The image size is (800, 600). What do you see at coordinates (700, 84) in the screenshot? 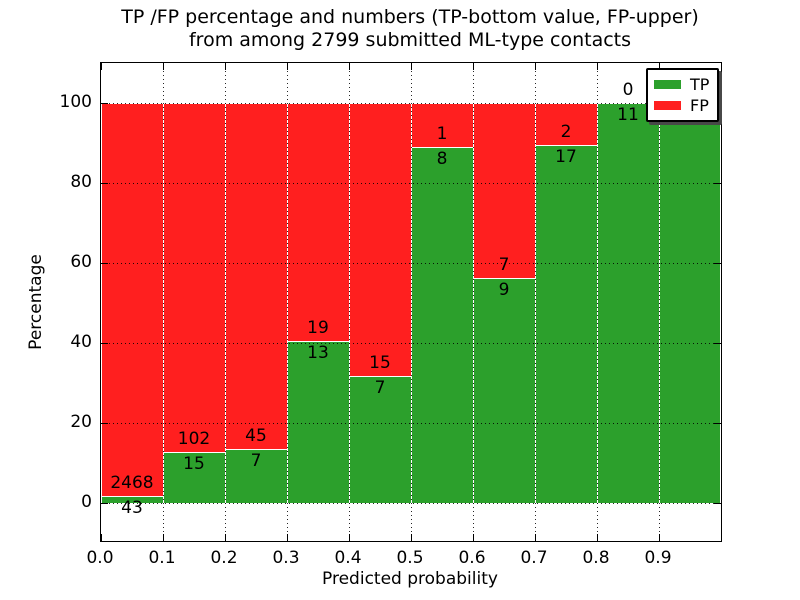
I see `legend-label: TP` at bounding box center [700, 84].